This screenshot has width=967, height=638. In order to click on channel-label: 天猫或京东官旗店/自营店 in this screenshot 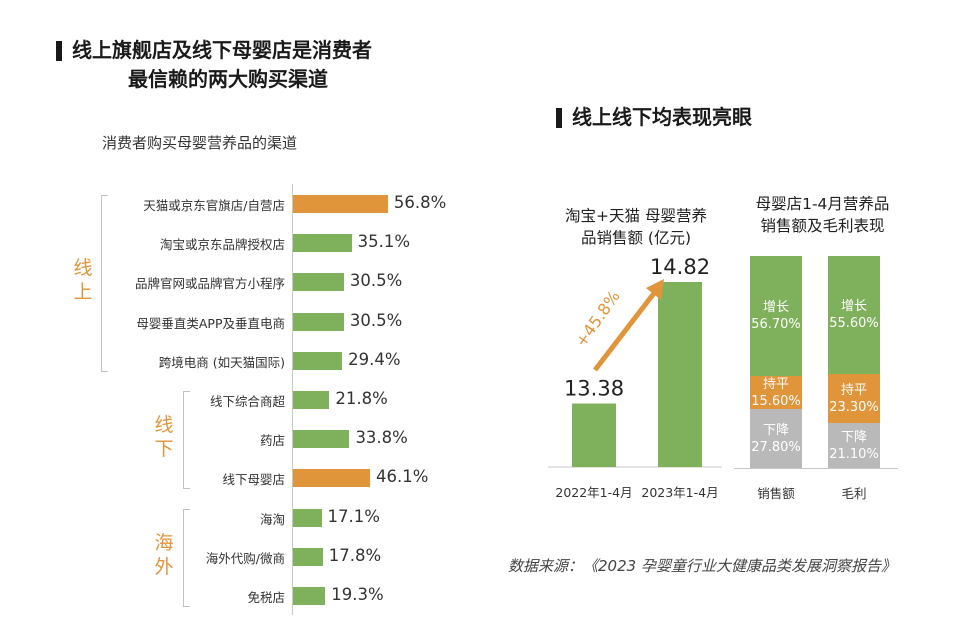, I will do `click(214, 205)`.